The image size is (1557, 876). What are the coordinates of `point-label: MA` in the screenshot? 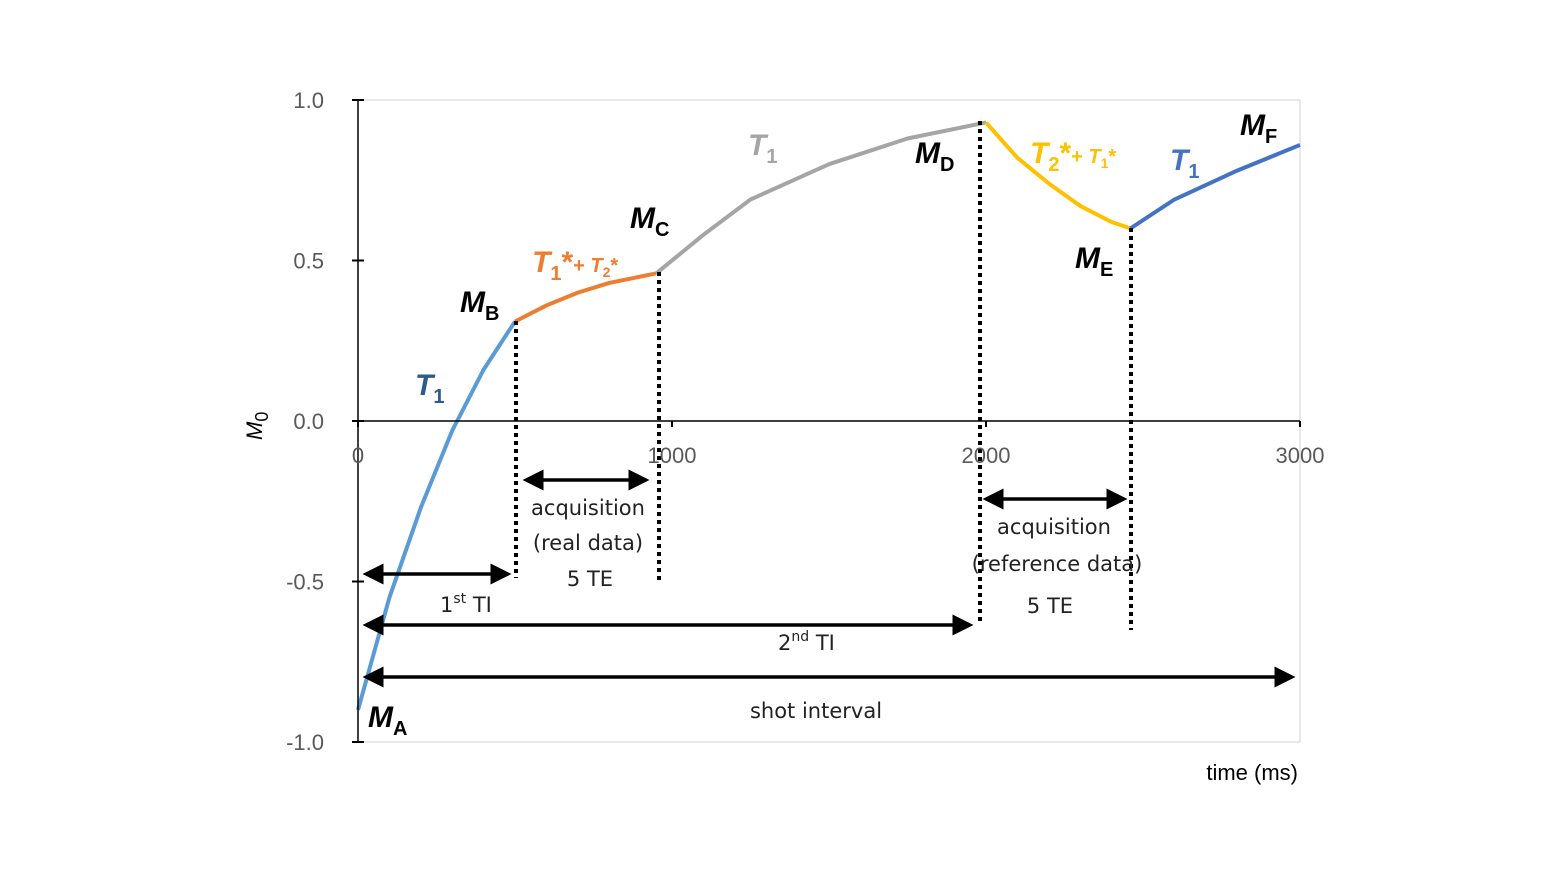 It's located at (387, 720).